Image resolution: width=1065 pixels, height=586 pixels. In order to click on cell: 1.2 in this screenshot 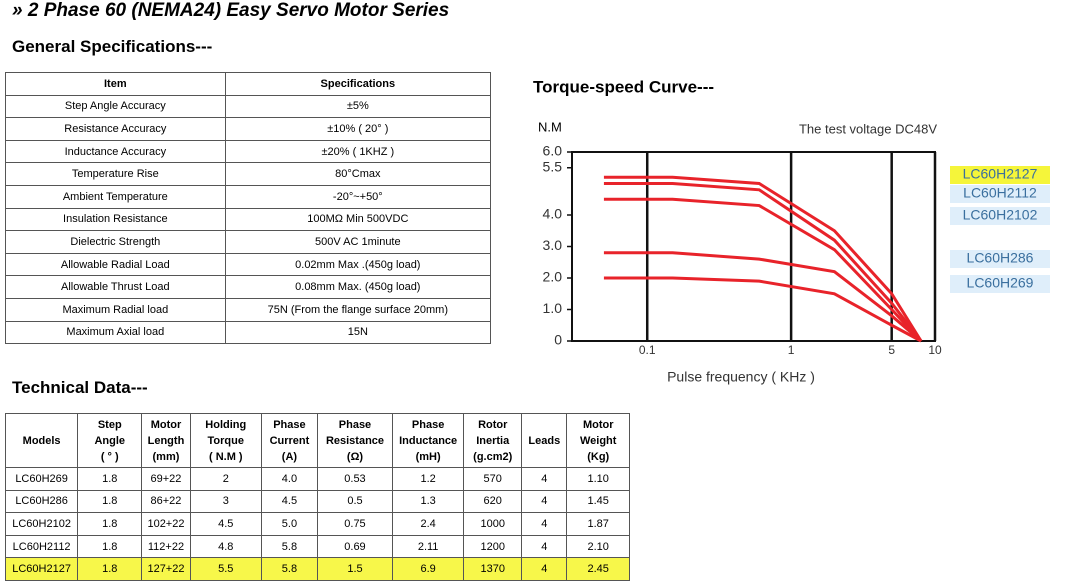, I will do `click(428, 479)`.